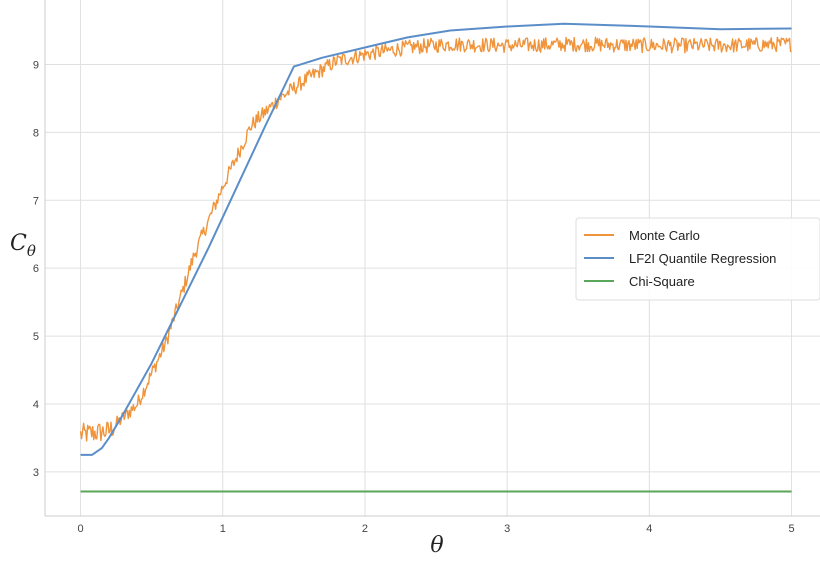 Image resolution: width=820 pixels, height=561 pixels. Describe the element at coordinates (223, 529) in the screenshot. I see `x-tick-label: 1` at that location.